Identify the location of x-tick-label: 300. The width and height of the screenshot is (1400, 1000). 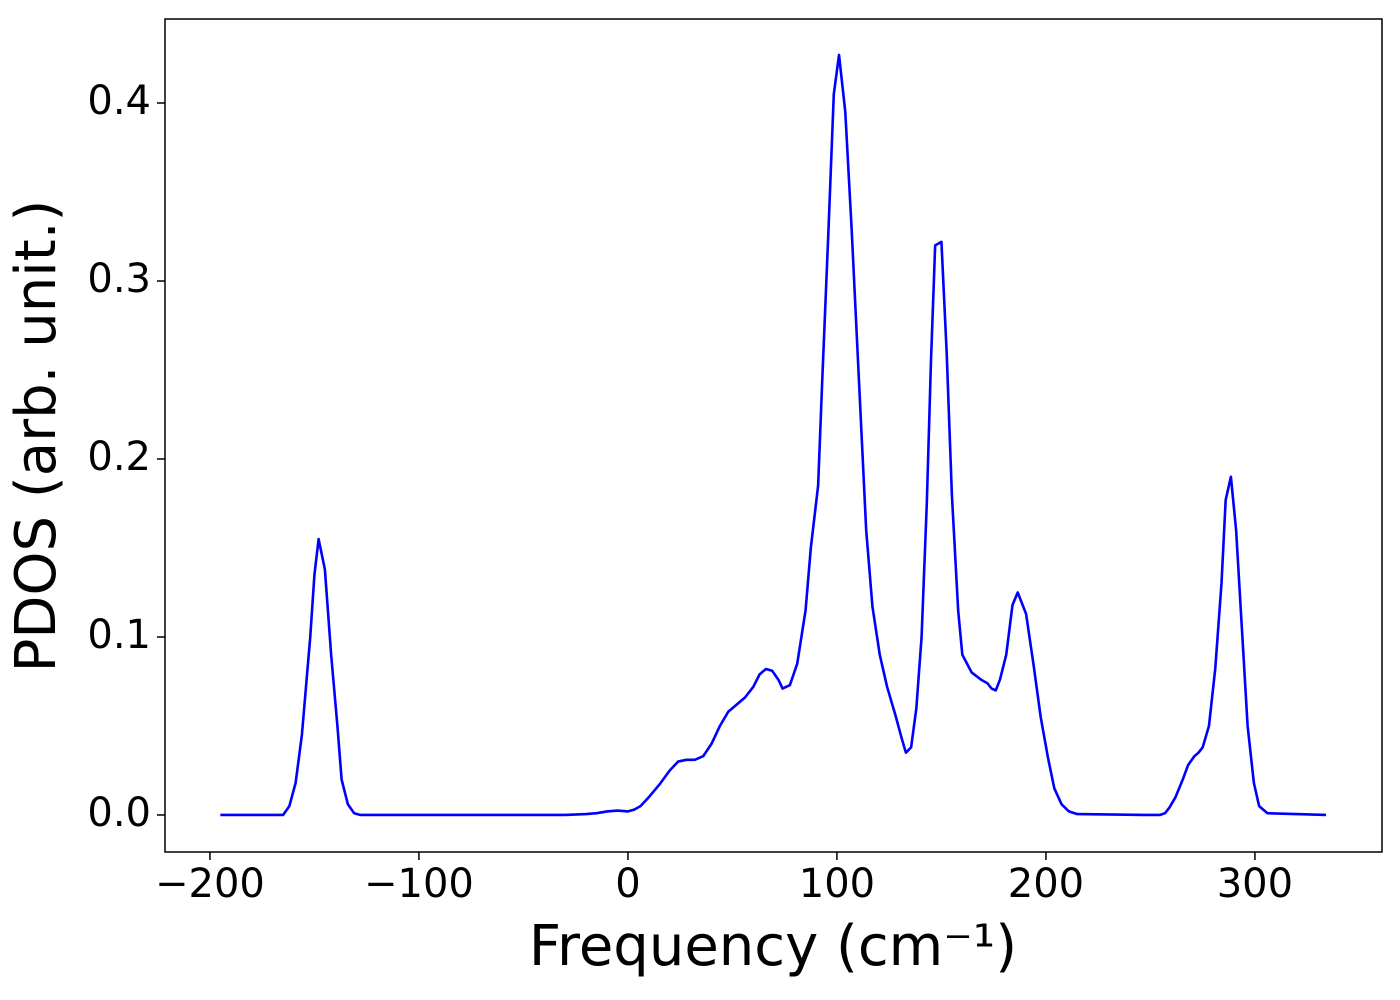
(1255, 884).